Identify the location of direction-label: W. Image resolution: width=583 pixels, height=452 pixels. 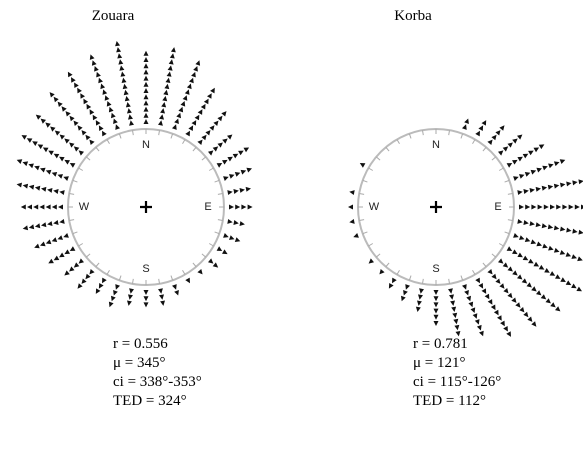
(374, 207).